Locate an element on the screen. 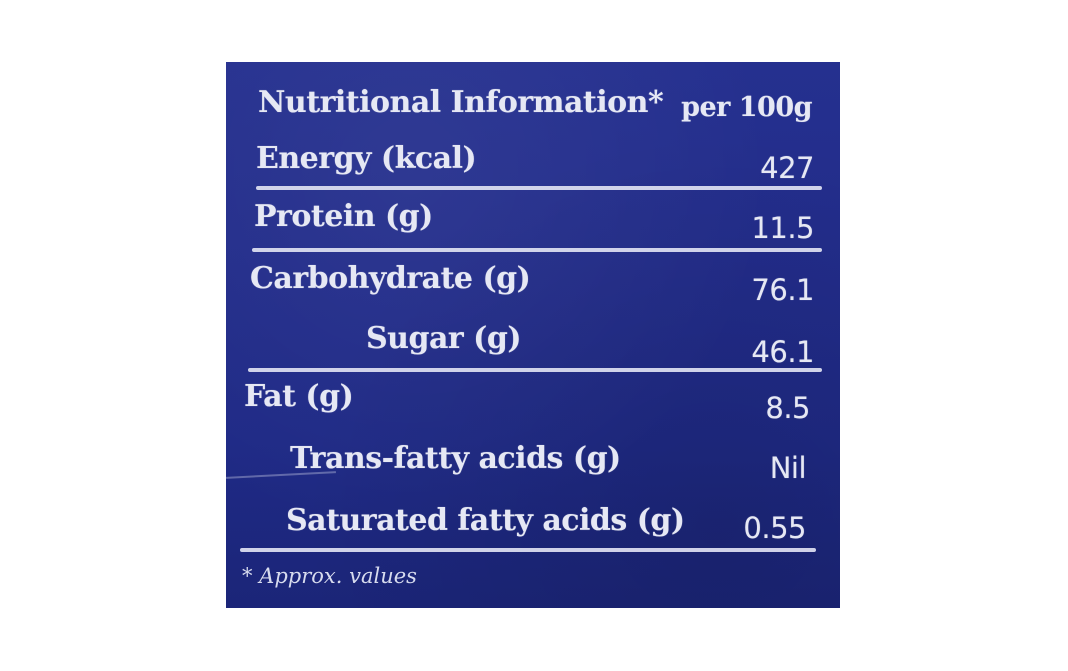 The height and width of the screenshot is (671, 1068). per-100g-header: per 100g is located at coordinates (746, 107).